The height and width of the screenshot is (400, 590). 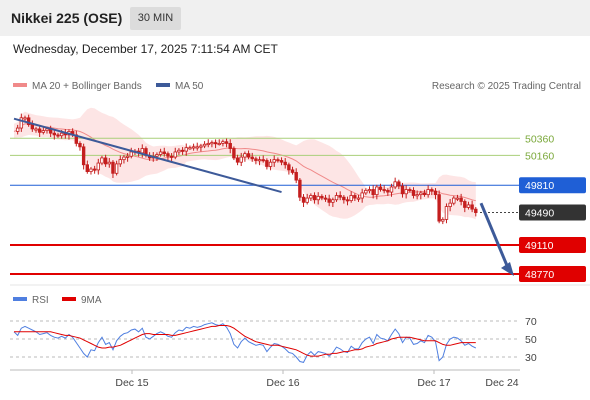 What do you see at coordinates (539, 156) in the screenshot?
I see `resistance-label: 50160` at bounding box center [539, 156].